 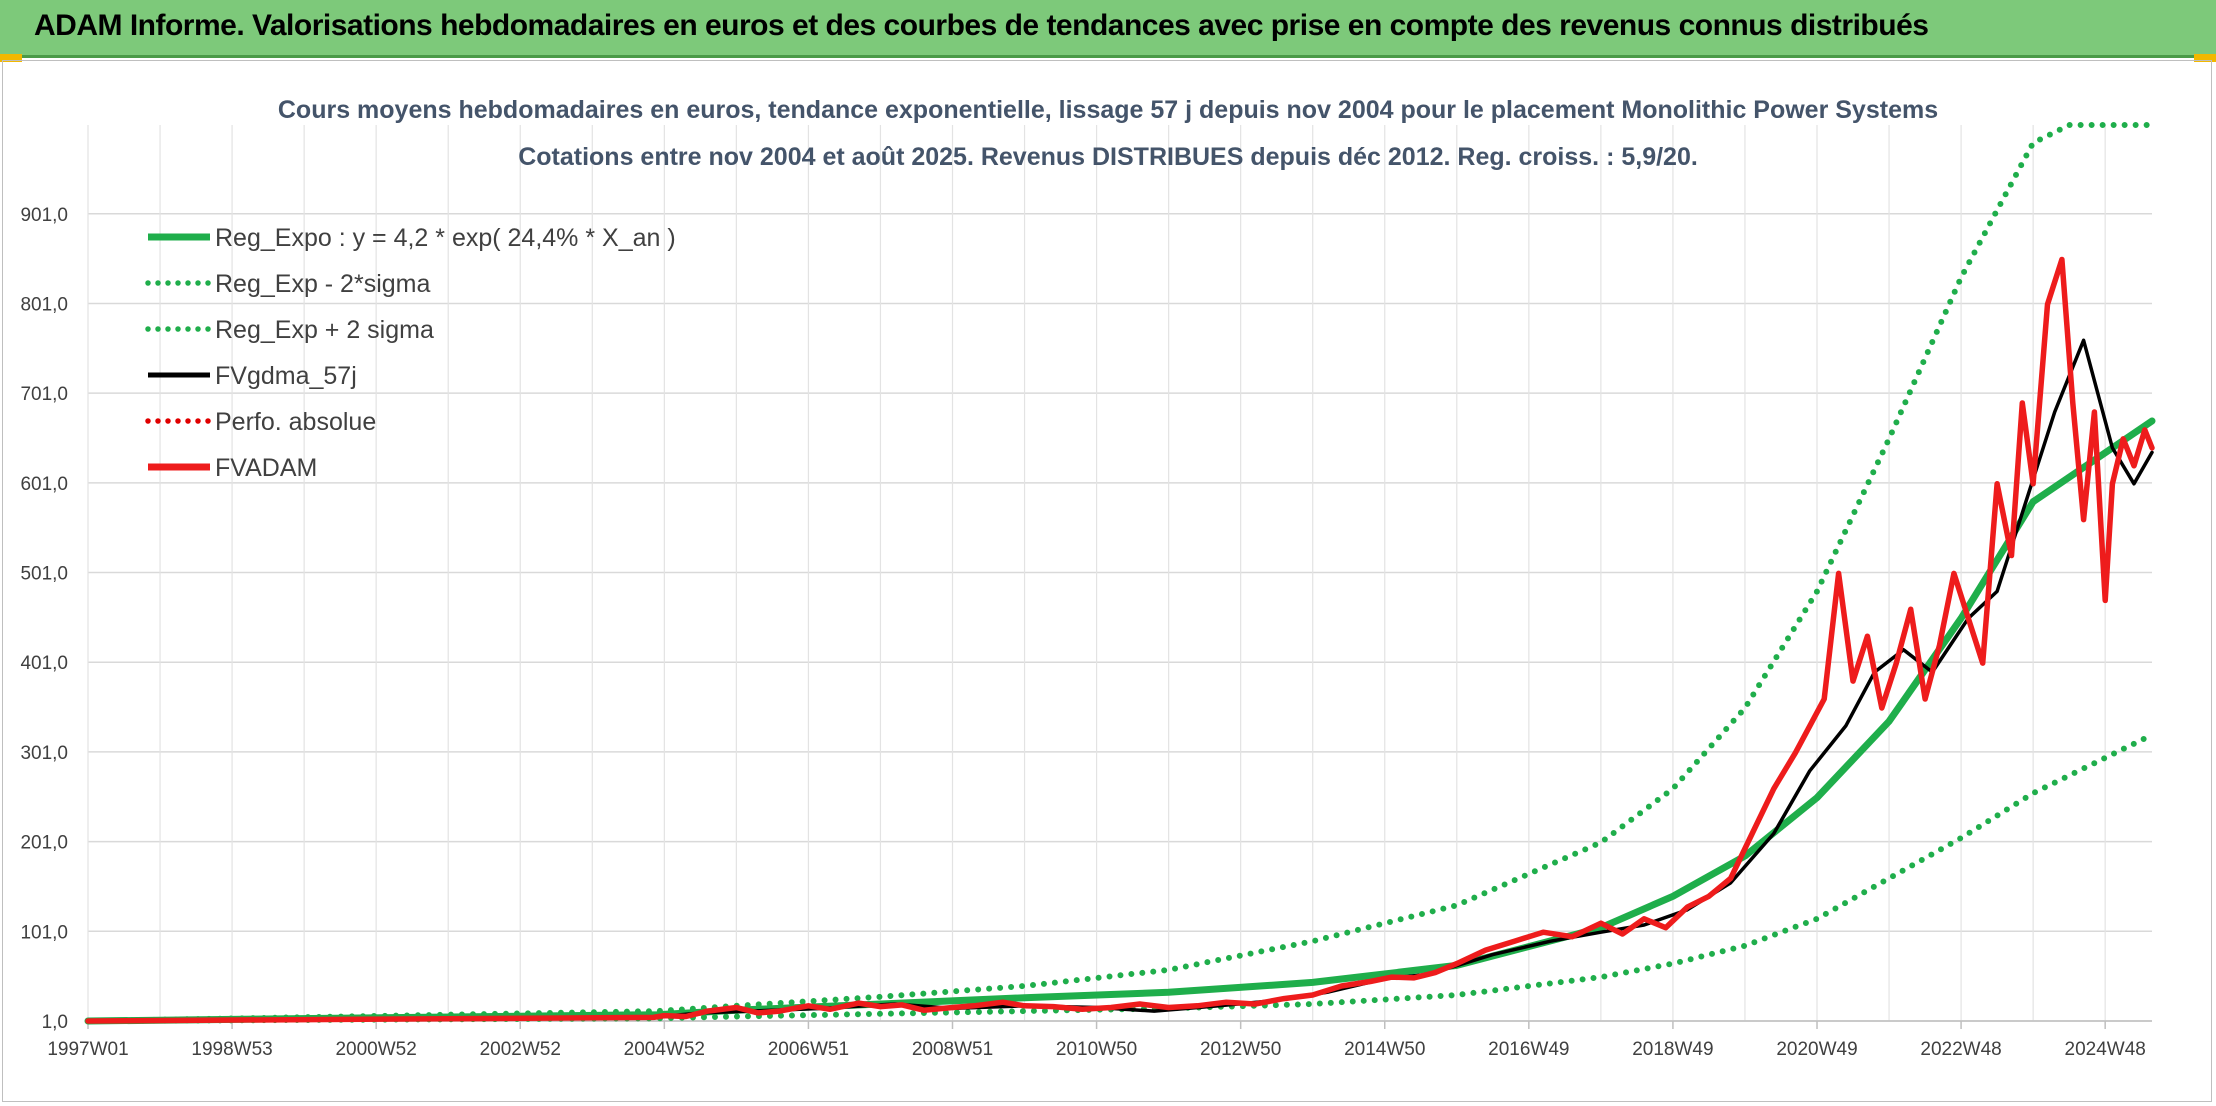 I want to click on x-tick-label: 2016W49, so click(x=1528, y=1049).